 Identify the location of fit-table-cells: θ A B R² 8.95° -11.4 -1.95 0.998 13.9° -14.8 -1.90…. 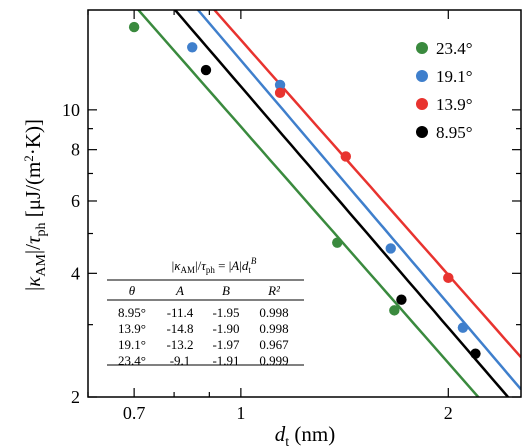
(203, 325).